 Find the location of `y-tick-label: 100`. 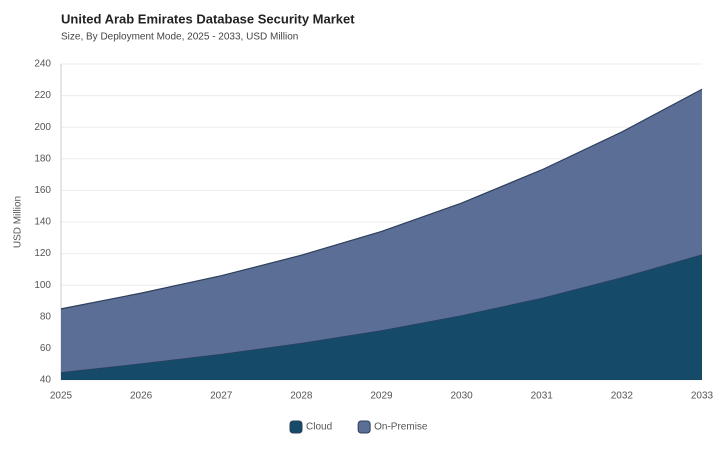

y-tick-label: 100 is located at coordinates (42, 285).